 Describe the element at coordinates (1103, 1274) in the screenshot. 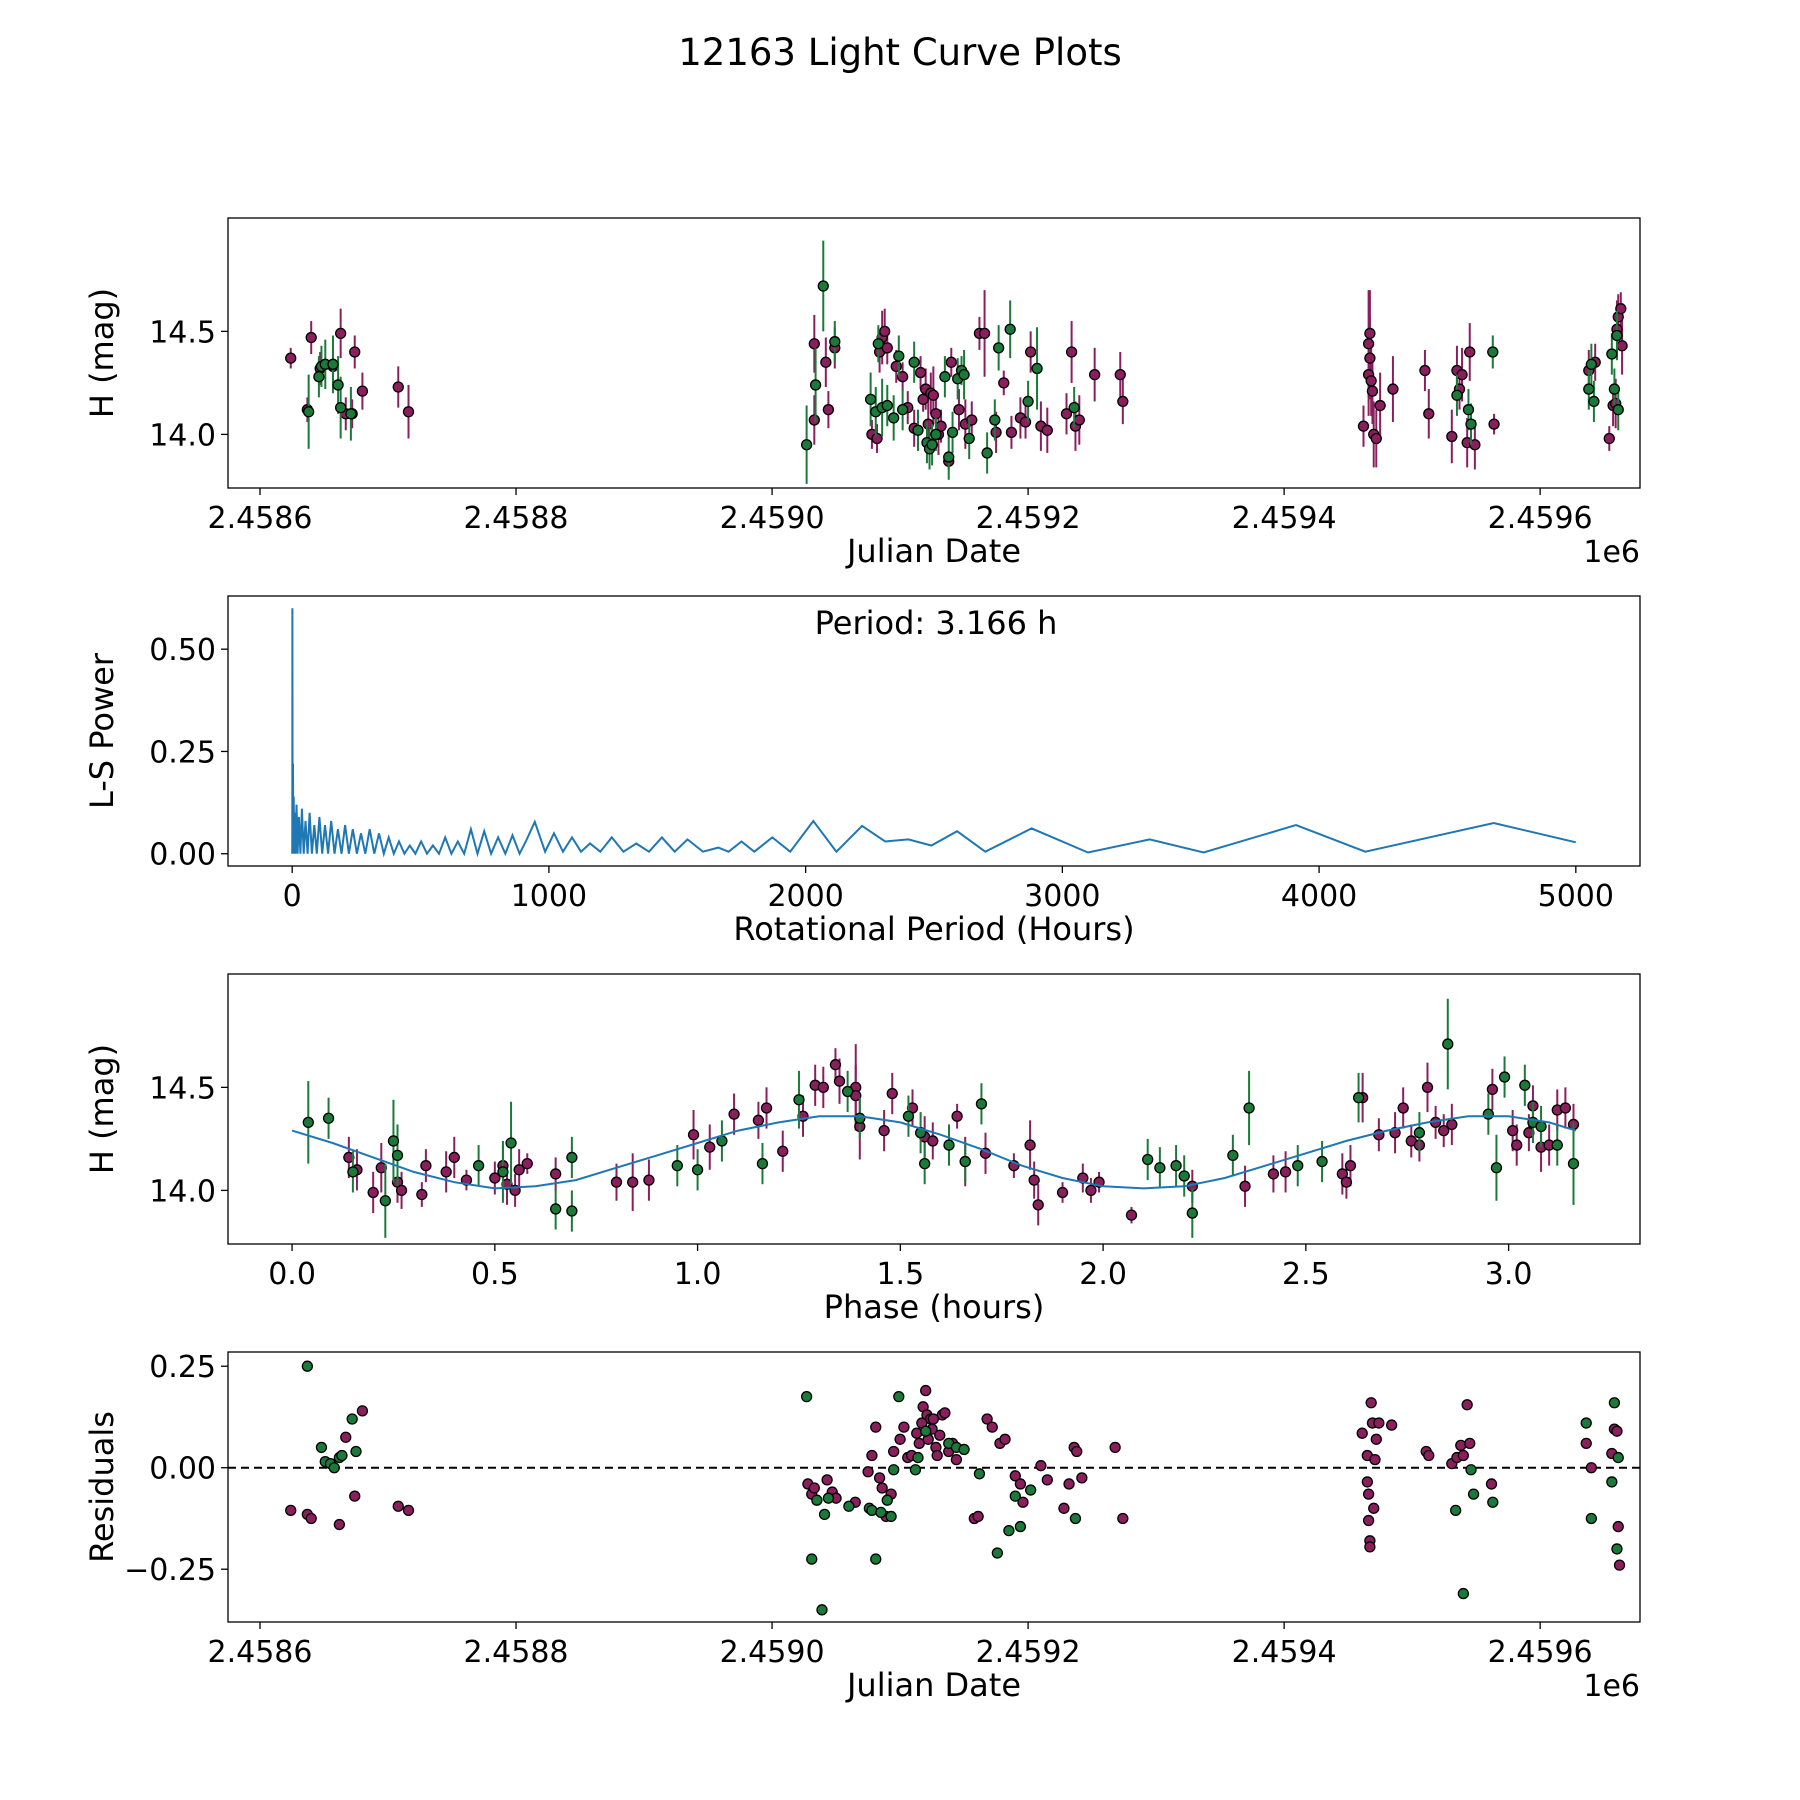

I see `x-tick-label: 2.0` at that location.